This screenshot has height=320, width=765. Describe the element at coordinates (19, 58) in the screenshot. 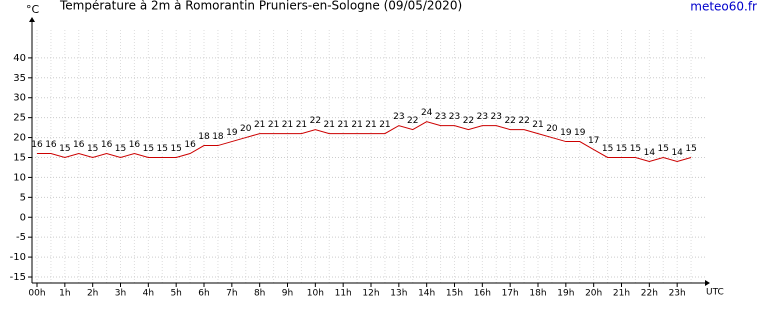

I see `y-tick-label: 40` at that location.